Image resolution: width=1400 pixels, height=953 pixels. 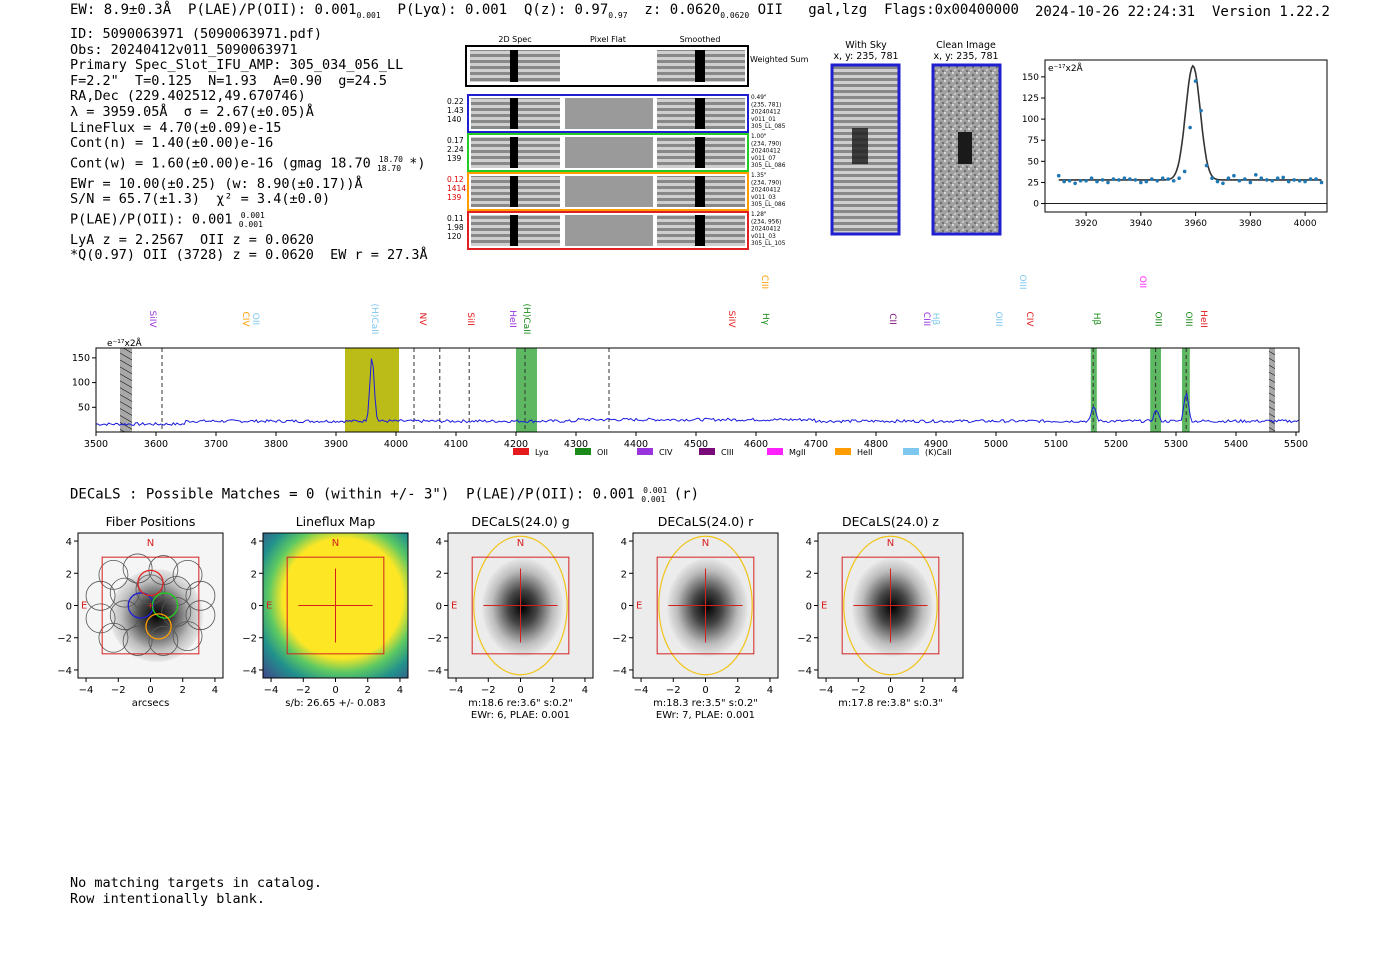 I want to click on cutout-left-label: 1.43, so click(x=455, y=110).